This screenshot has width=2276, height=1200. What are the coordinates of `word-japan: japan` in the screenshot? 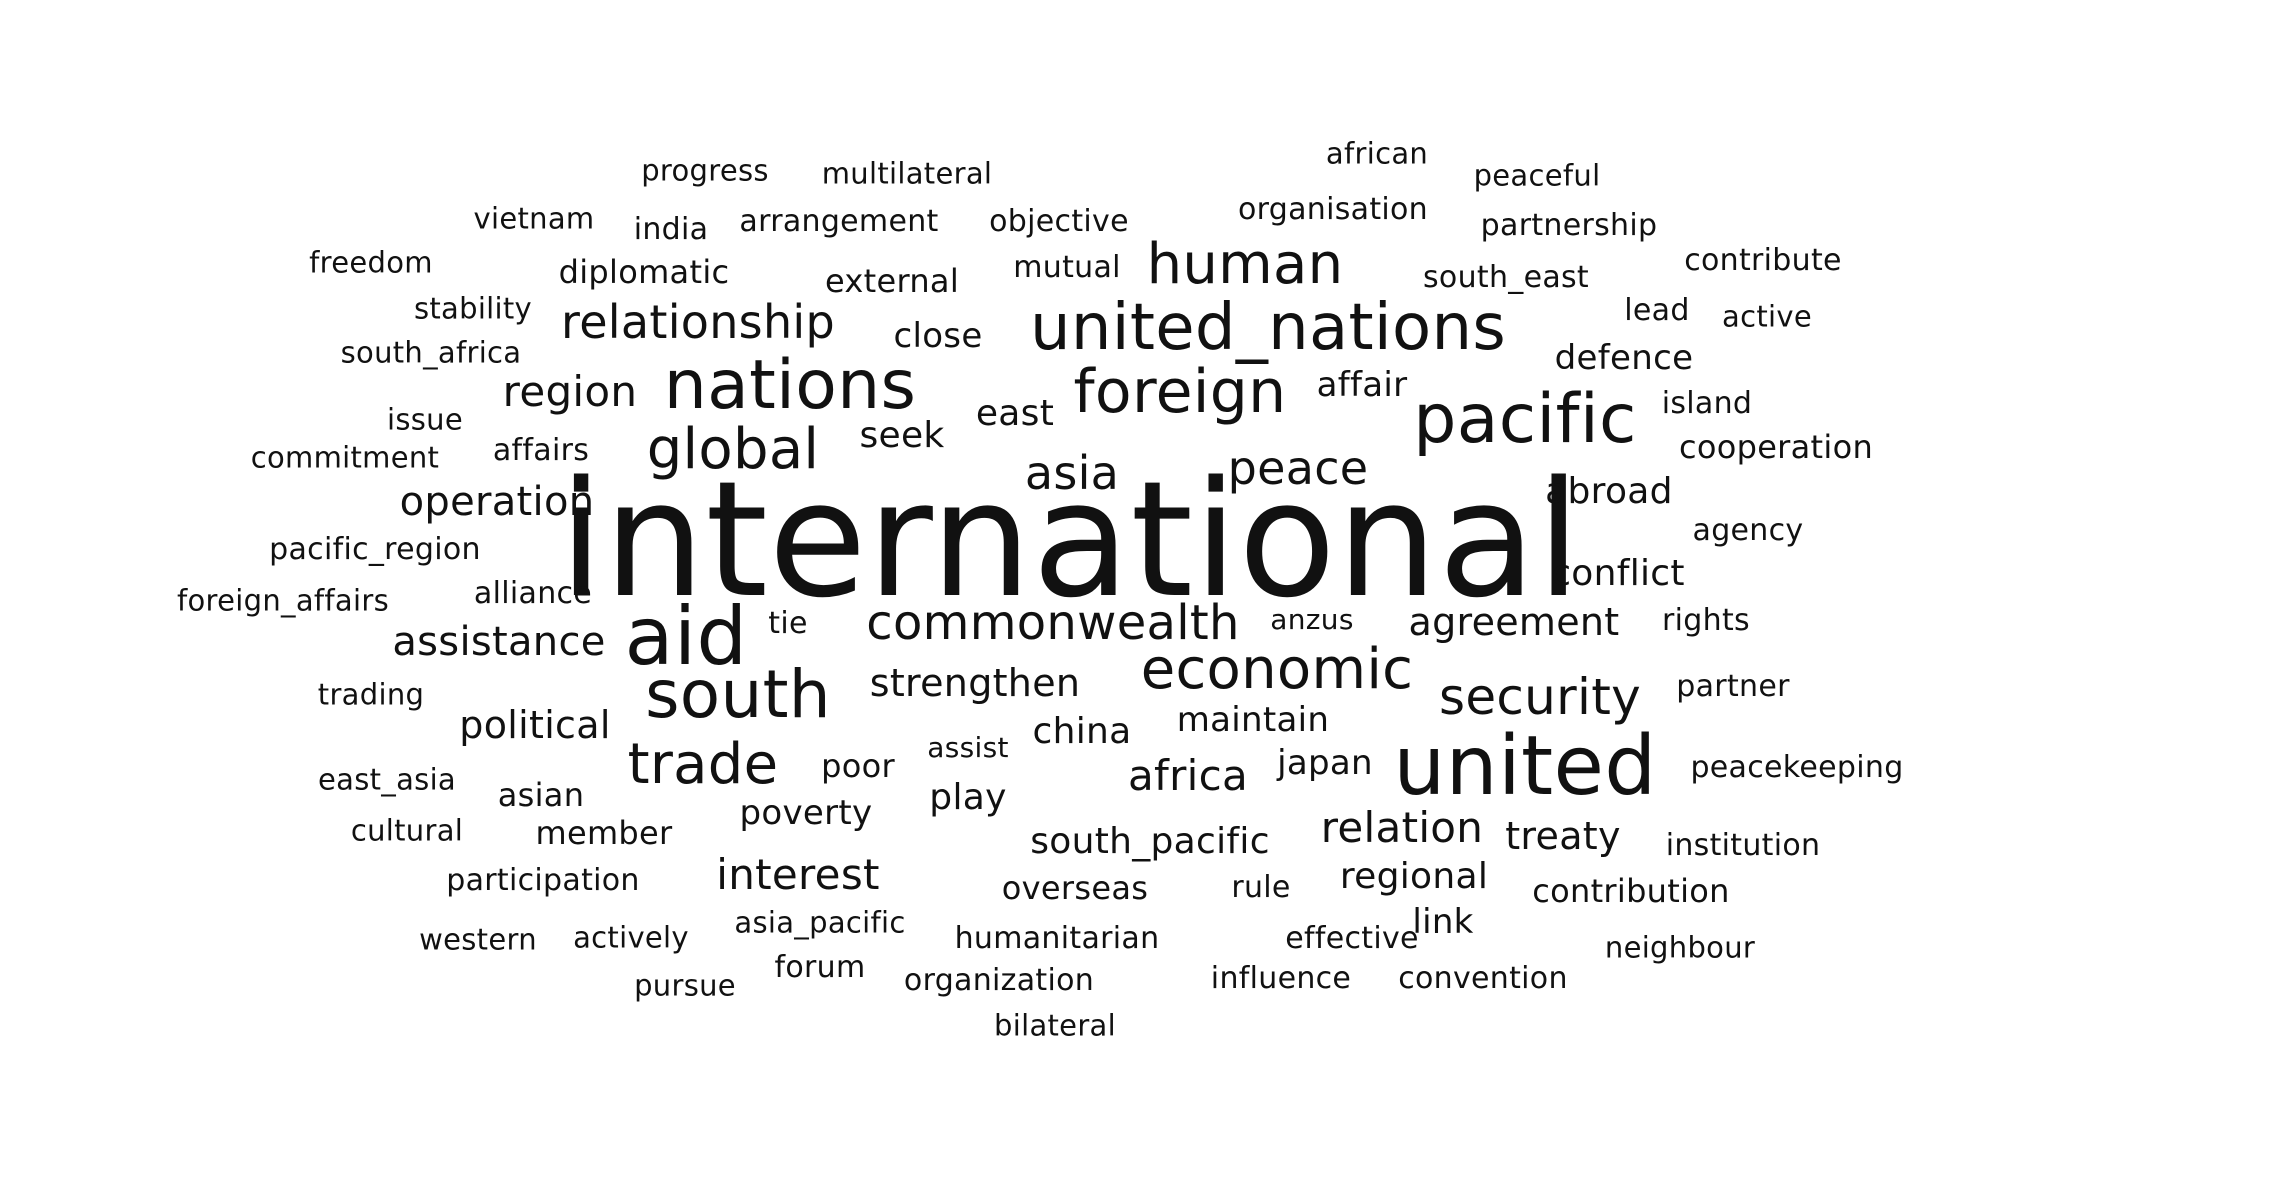 It's located at (1325, 763).